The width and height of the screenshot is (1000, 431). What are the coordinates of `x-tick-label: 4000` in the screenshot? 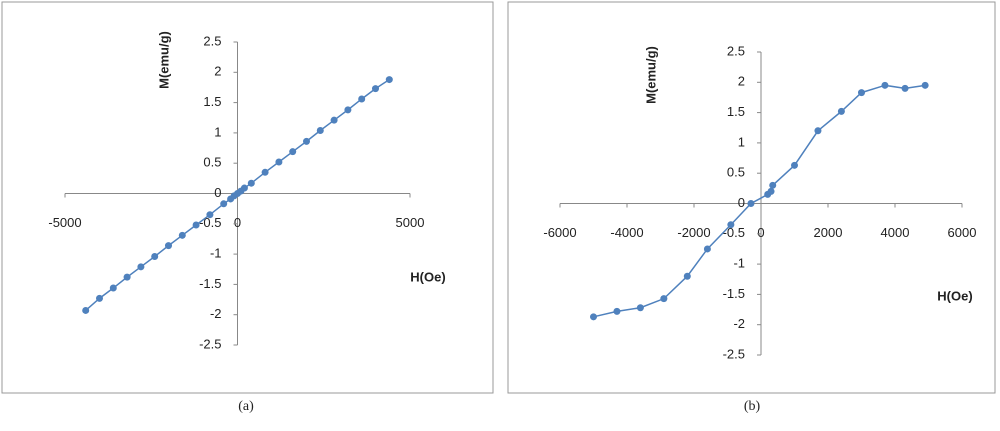 It's located at (895, 232).